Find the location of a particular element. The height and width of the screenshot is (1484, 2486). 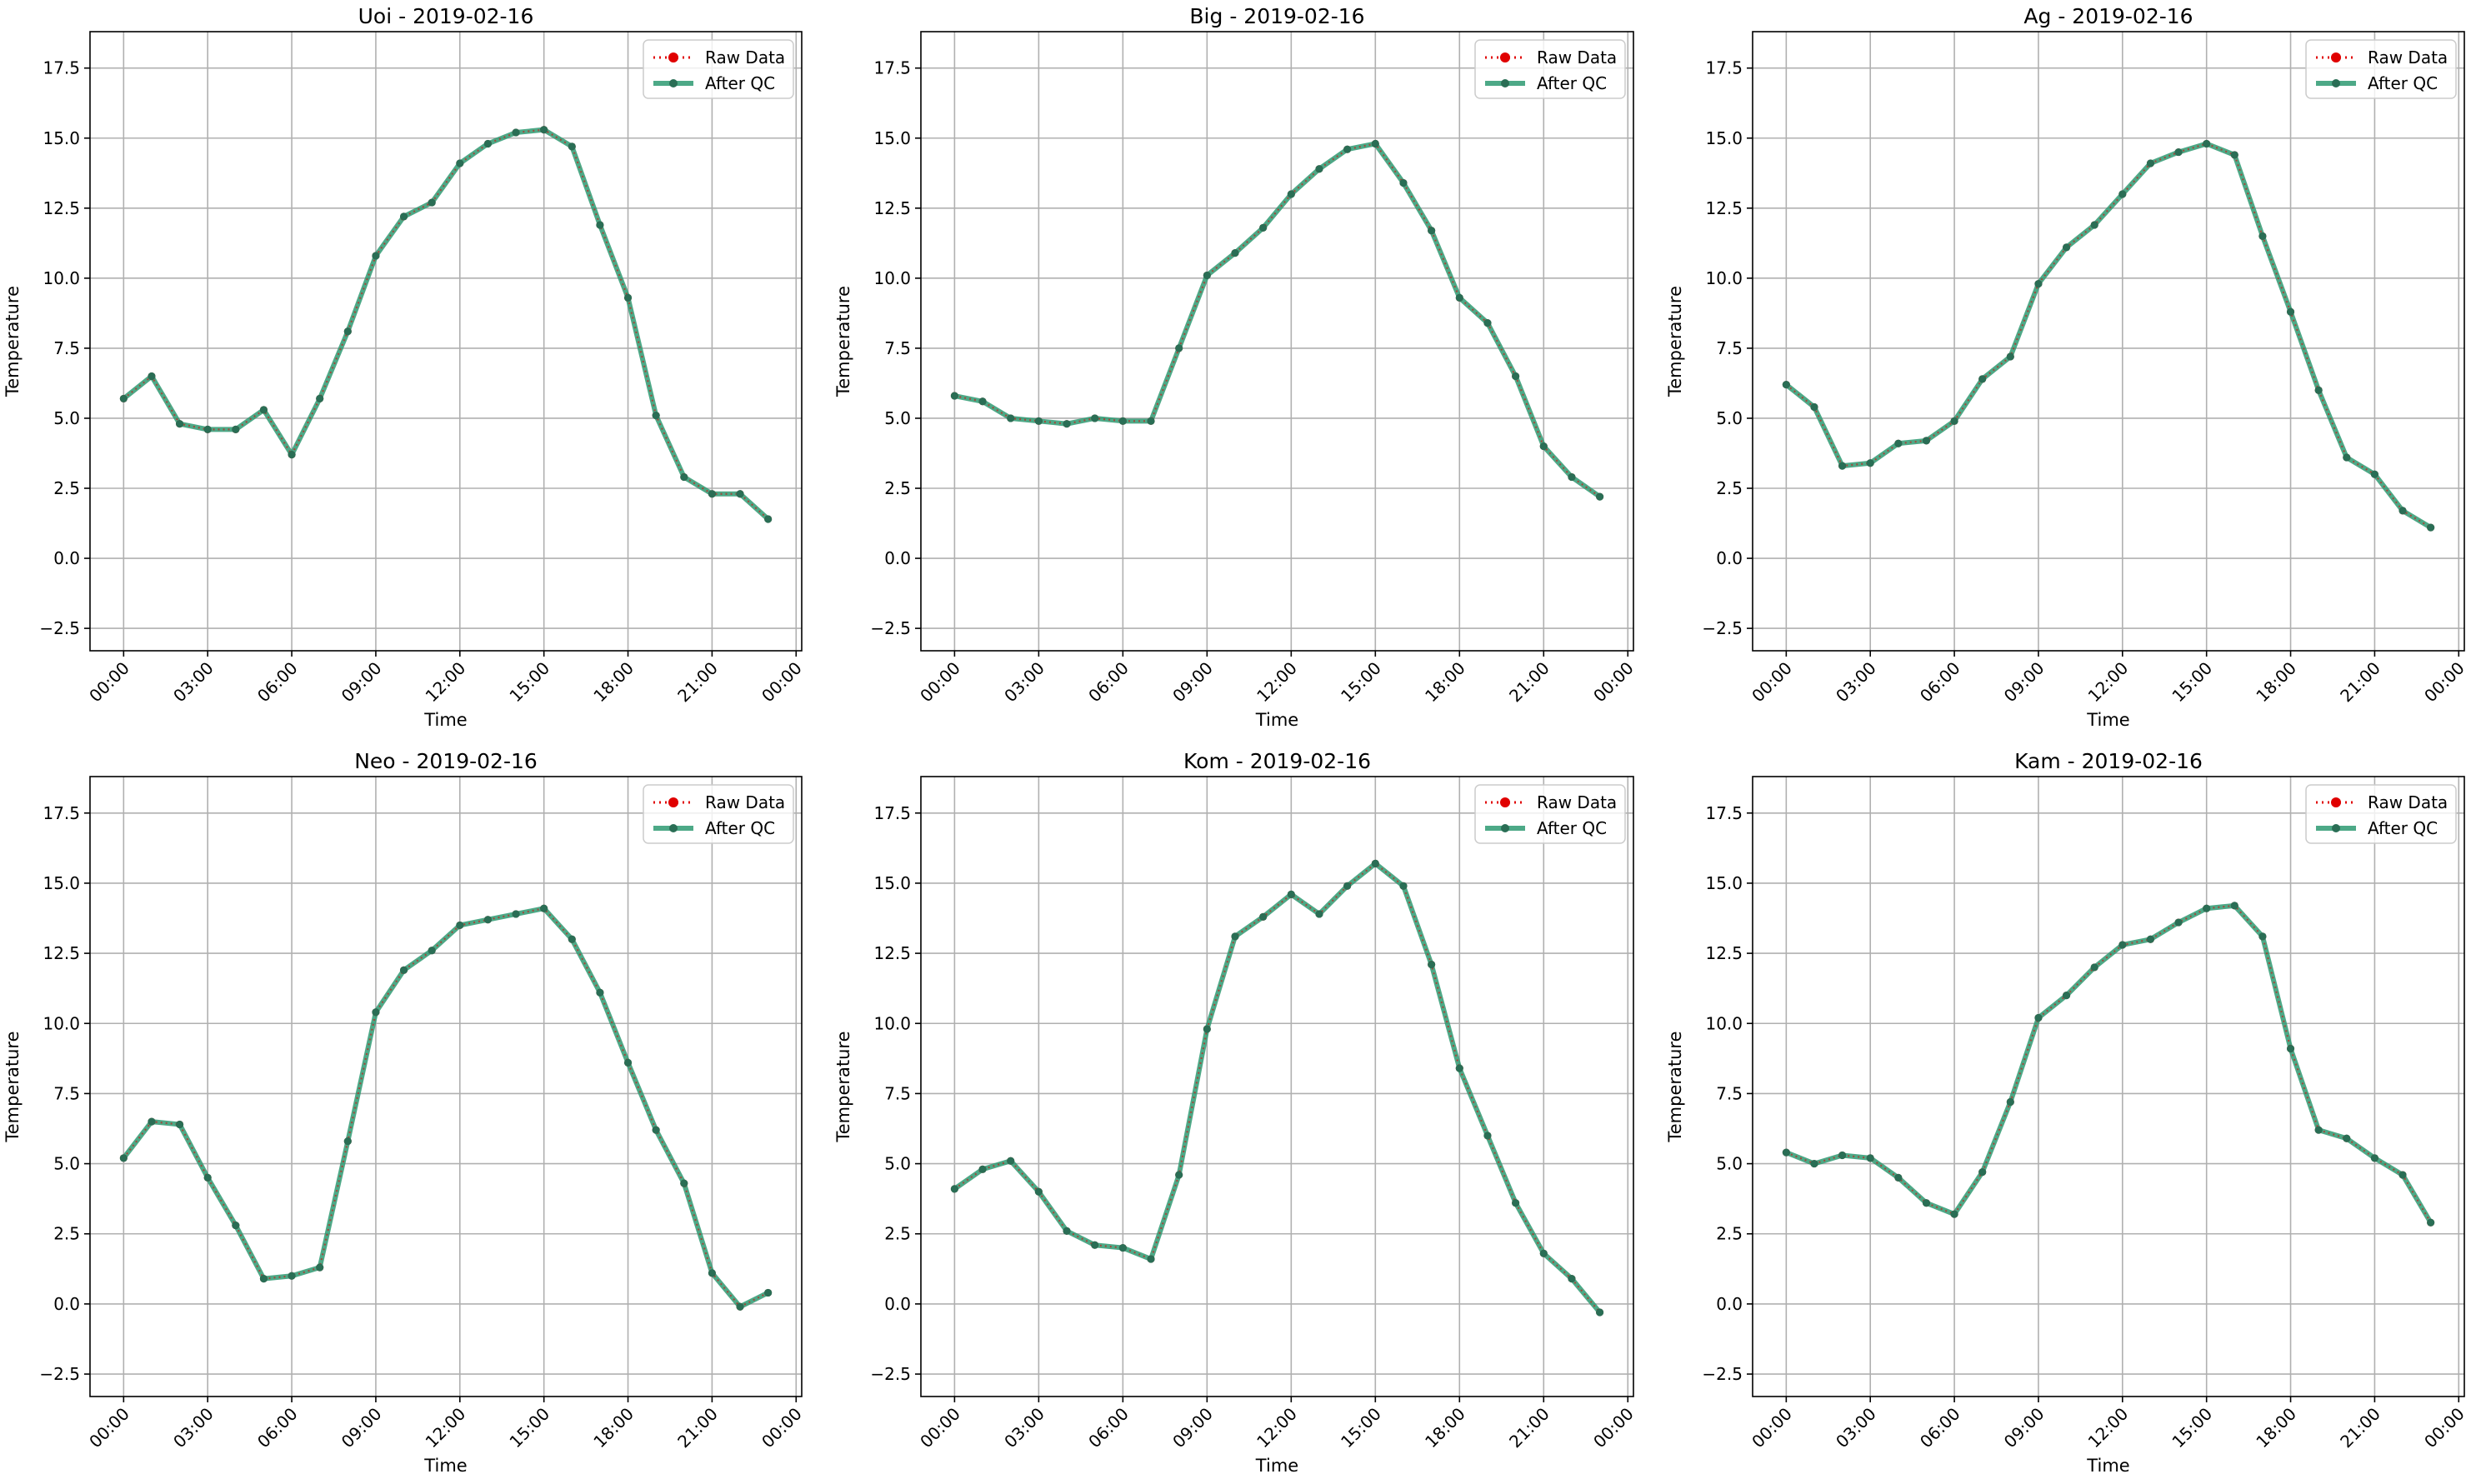

y-tick-label: 12.5 is located at coordinates (61, 953).